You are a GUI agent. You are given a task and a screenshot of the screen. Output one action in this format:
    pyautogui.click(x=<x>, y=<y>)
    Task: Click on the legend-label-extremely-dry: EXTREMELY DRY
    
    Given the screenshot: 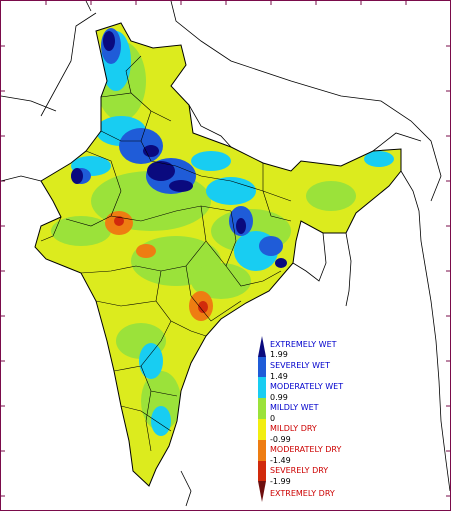 What is the action you would take?
    pyautogui.click(x=302, y=493)
    